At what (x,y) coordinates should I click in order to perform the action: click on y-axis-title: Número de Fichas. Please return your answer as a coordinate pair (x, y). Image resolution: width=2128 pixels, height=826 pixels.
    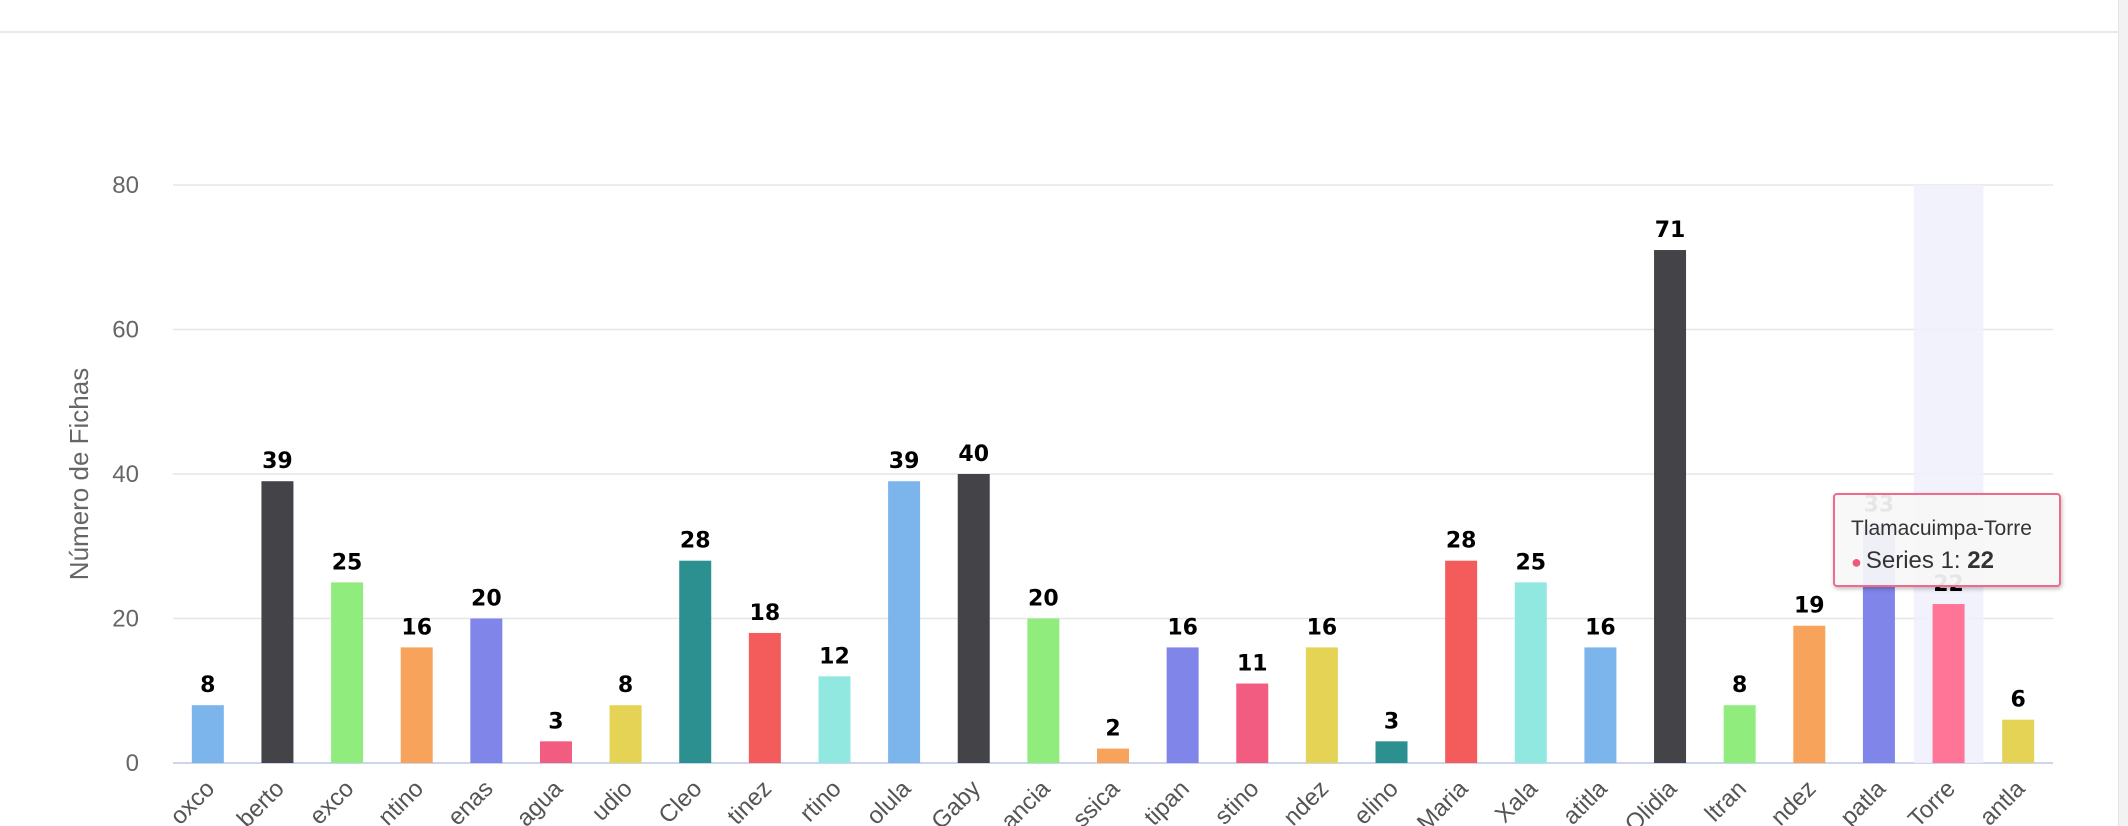
    Looking at the image, I should click on (79, 474).